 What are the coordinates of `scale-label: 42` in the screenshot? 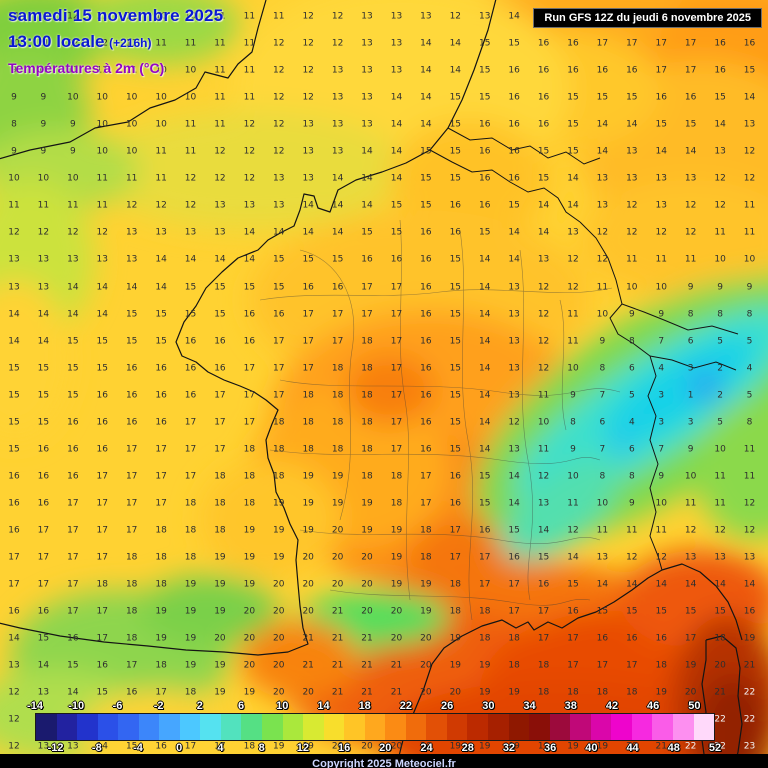 It's located at (612, 706).